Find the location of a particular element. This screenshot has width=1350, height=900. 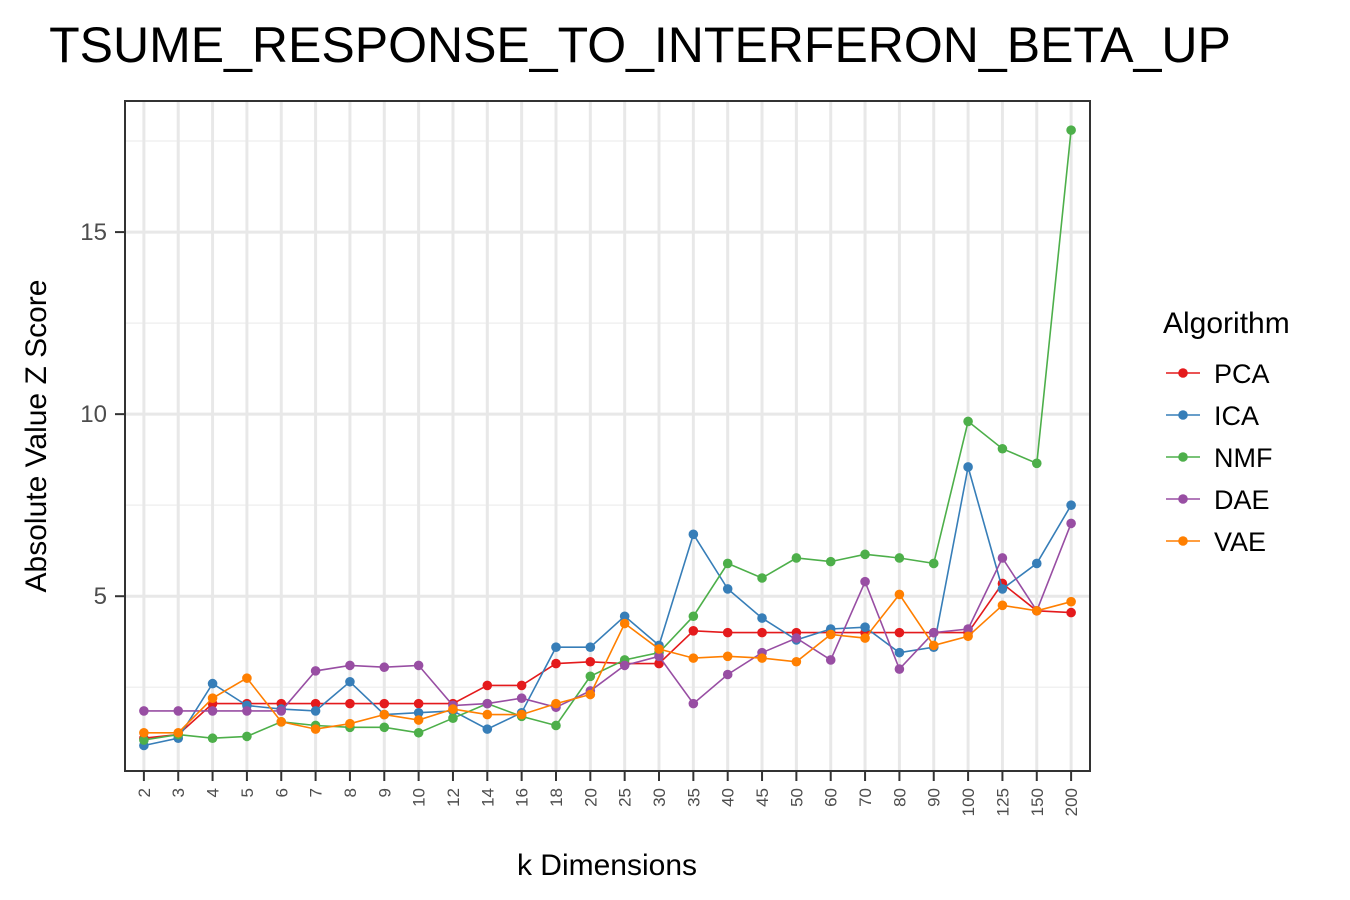

x-tick-label: 35 is located at coordinates (693, 797).